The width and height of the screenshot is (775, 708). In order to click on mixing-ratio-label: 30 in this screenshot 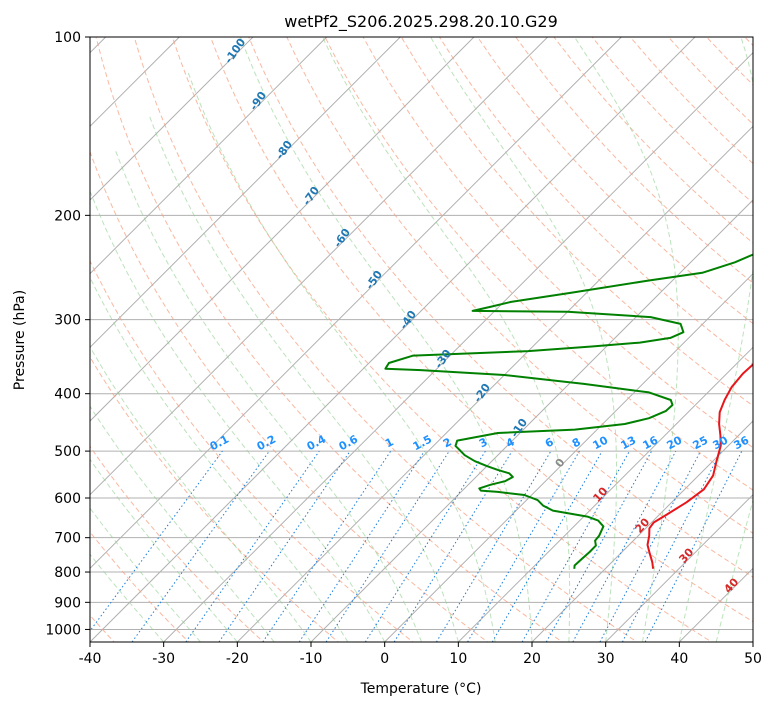, I will do `click(721, 442)`.